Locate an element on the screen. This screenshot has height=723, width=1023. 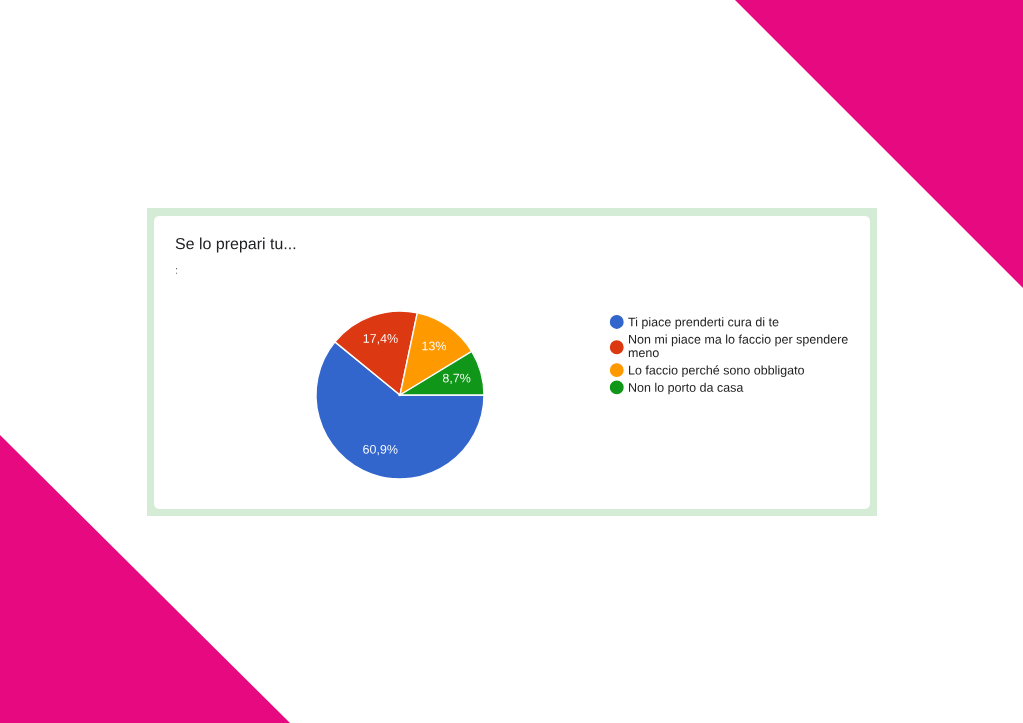
data-label: 13% is located at coordinates (434, 346).